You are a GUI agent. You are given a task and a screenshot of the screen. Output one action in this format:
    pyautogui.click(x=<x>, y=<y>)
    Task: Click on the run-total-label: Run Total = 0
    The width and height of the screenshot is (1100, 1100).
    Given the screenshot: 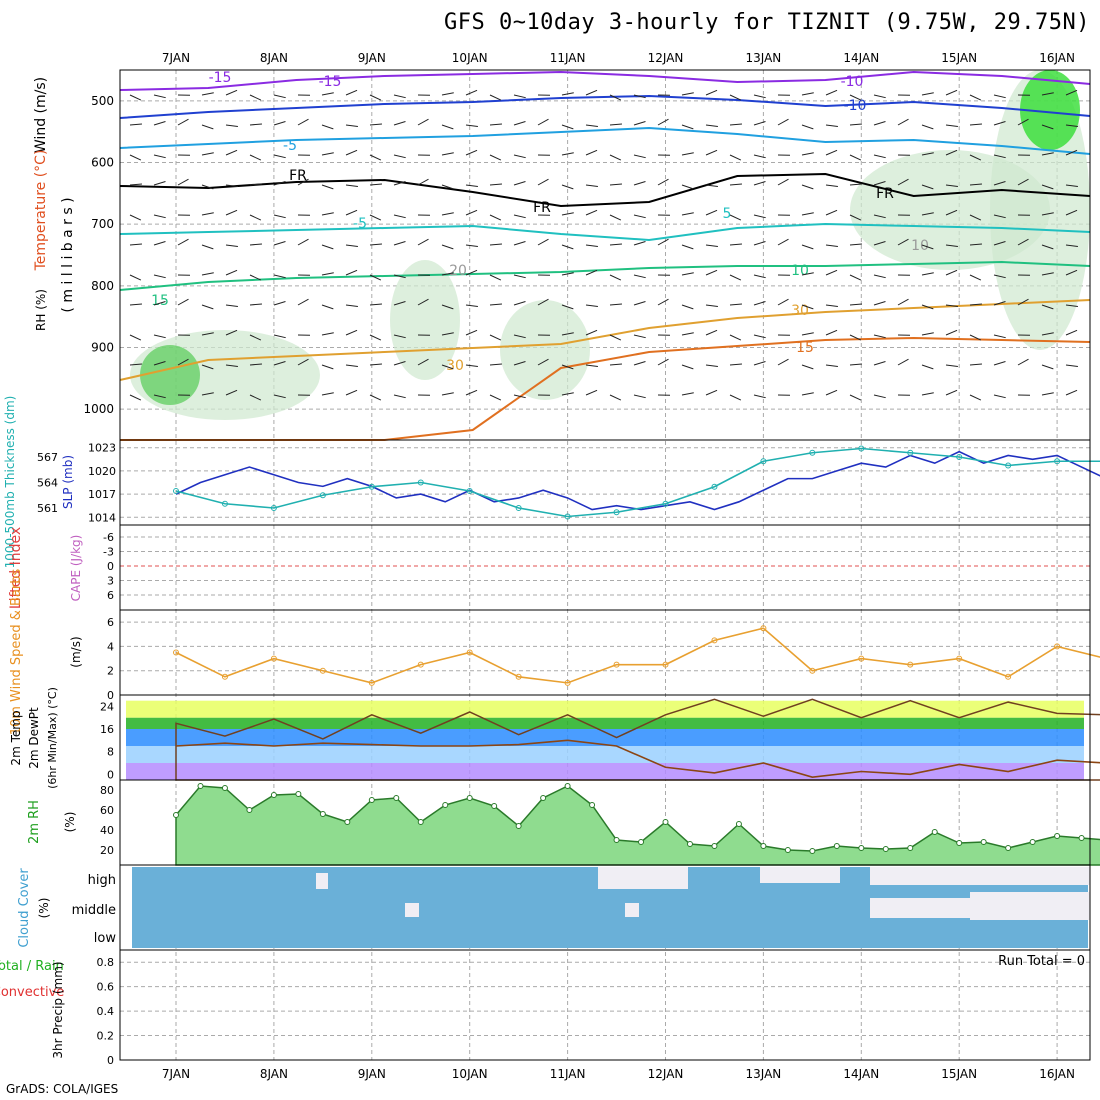 What is the action you would take?
    pyautogui.click(x=1041, y=961)
    